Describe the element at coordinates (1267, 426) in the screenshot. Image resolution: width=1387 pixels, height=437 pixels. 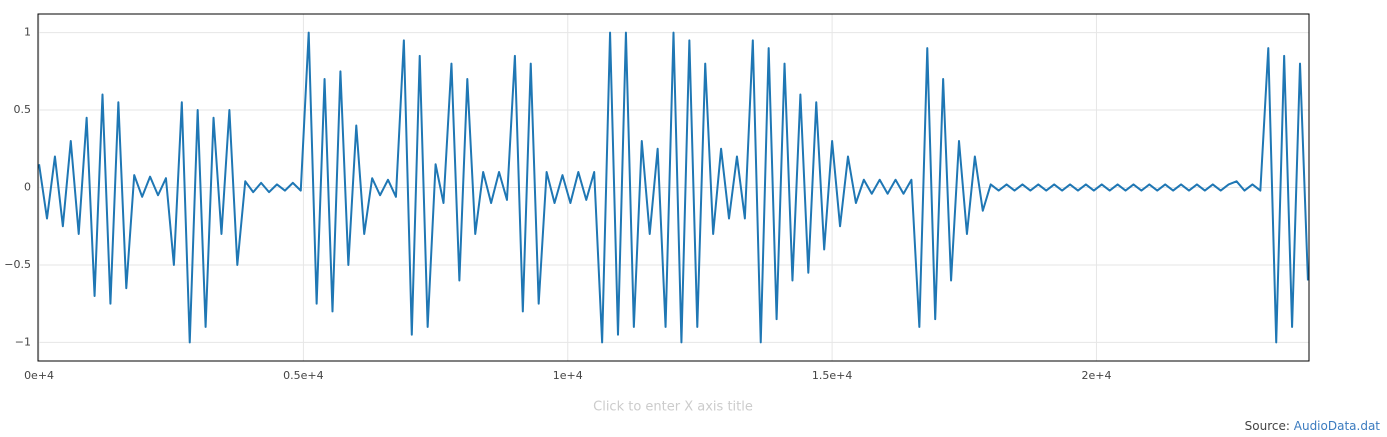
I see `source-label: Source:` at that location.